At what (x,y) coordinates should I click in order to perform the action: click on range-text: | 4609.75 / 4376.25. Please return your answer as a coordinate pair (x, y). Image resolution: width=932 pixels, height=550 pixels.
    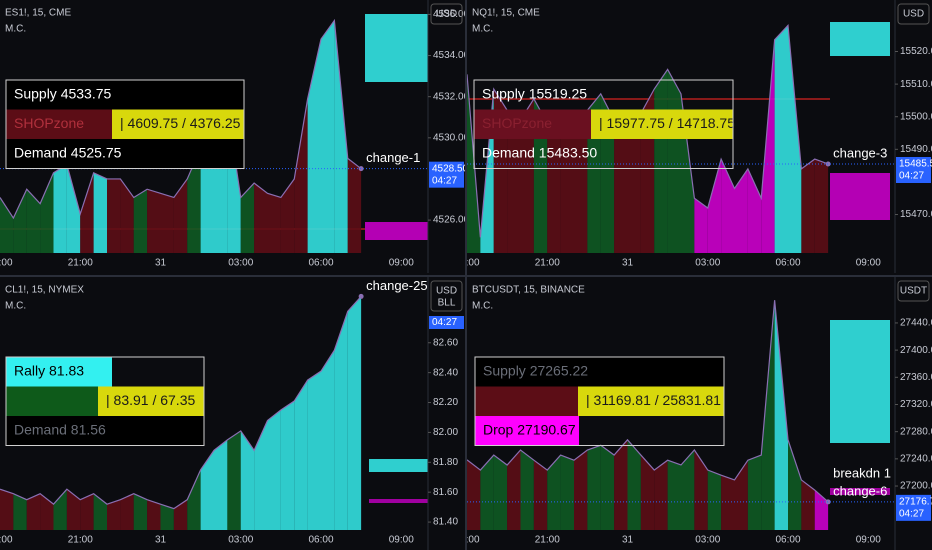
    Looking at the image, I should click on (180, 123).